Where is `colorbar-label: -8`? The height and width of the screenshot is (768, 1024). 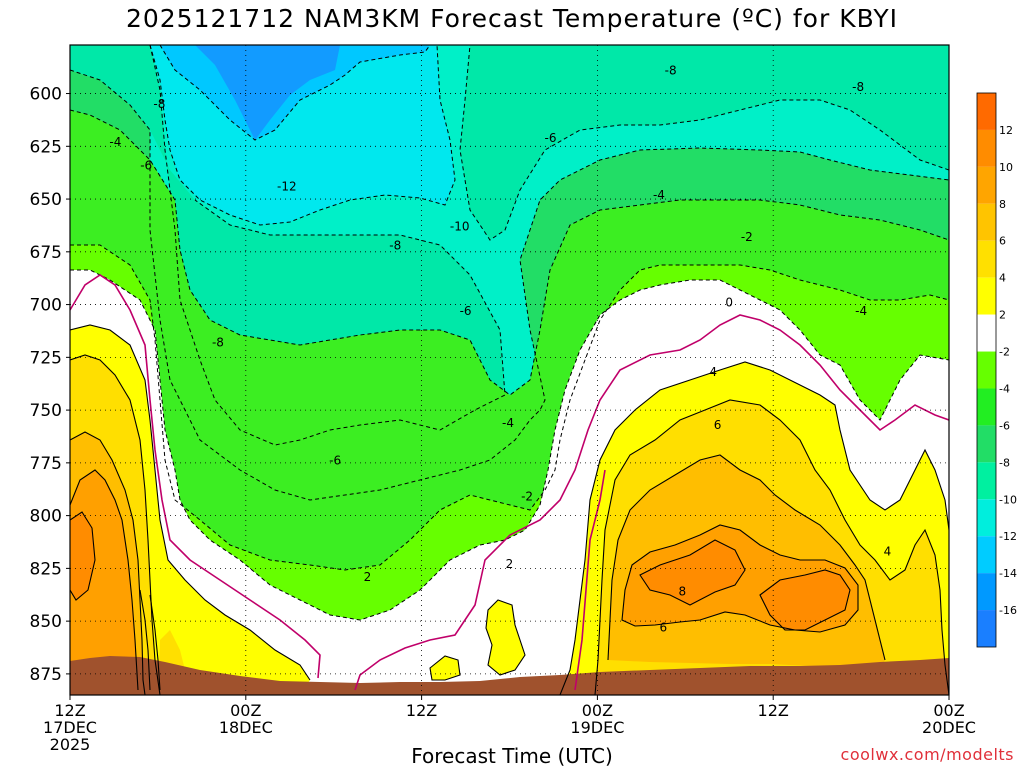
colorbar-label: -8 is located at coordinates (1004, 462).